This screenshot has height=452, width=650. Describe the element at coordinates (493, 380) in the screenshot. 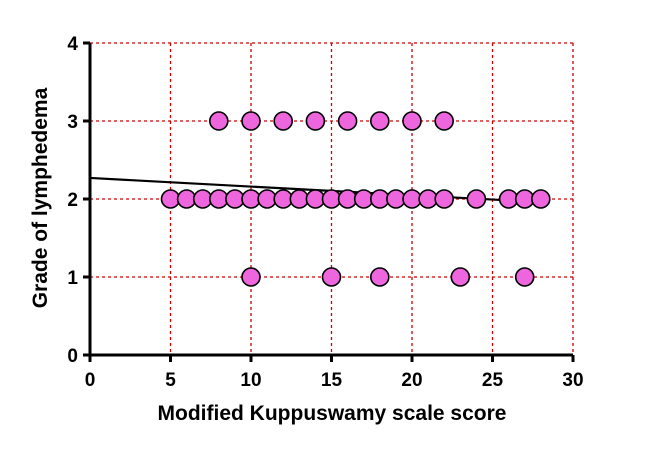

I see `x-tick-label: 25` at that location.